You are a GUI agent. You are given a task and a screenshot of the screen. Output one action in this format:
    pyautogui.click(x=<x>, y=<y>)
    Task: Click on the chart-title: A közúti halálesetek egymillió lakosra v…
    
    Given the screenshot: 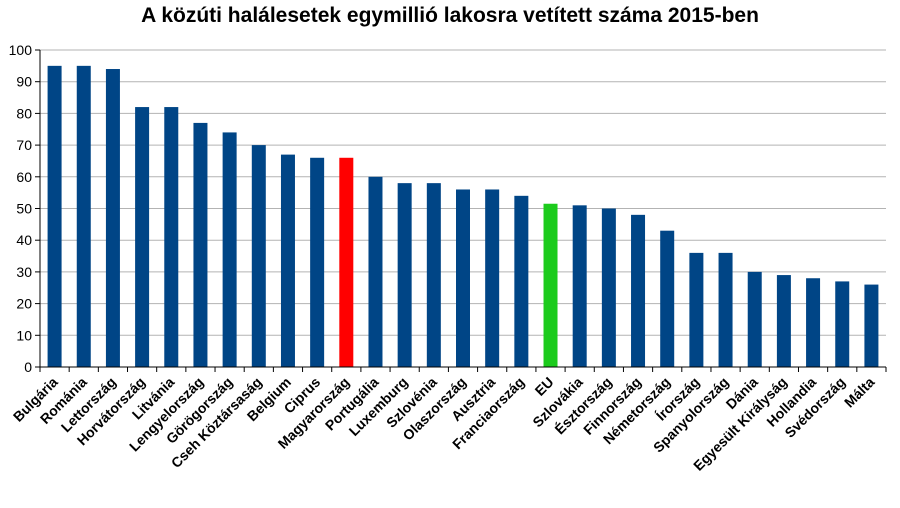 What is the action you would take?
    pyautogui.click(x=450, y=15)
    